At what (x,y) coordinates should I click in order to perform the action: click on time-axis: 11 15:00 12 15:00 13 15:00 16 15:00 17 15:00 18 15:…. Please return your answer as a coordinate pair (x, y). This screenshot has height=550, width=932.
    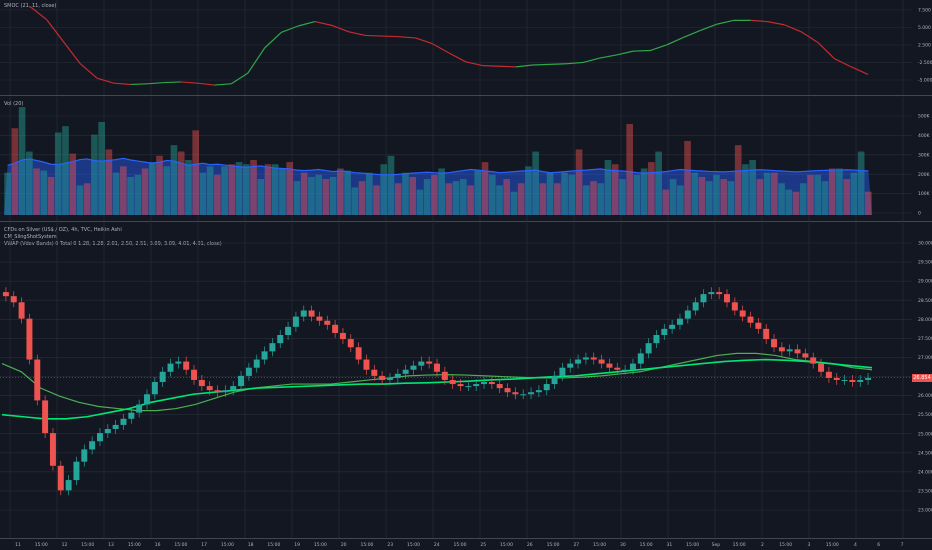
    Looking at the image, I should click on (466, 544).